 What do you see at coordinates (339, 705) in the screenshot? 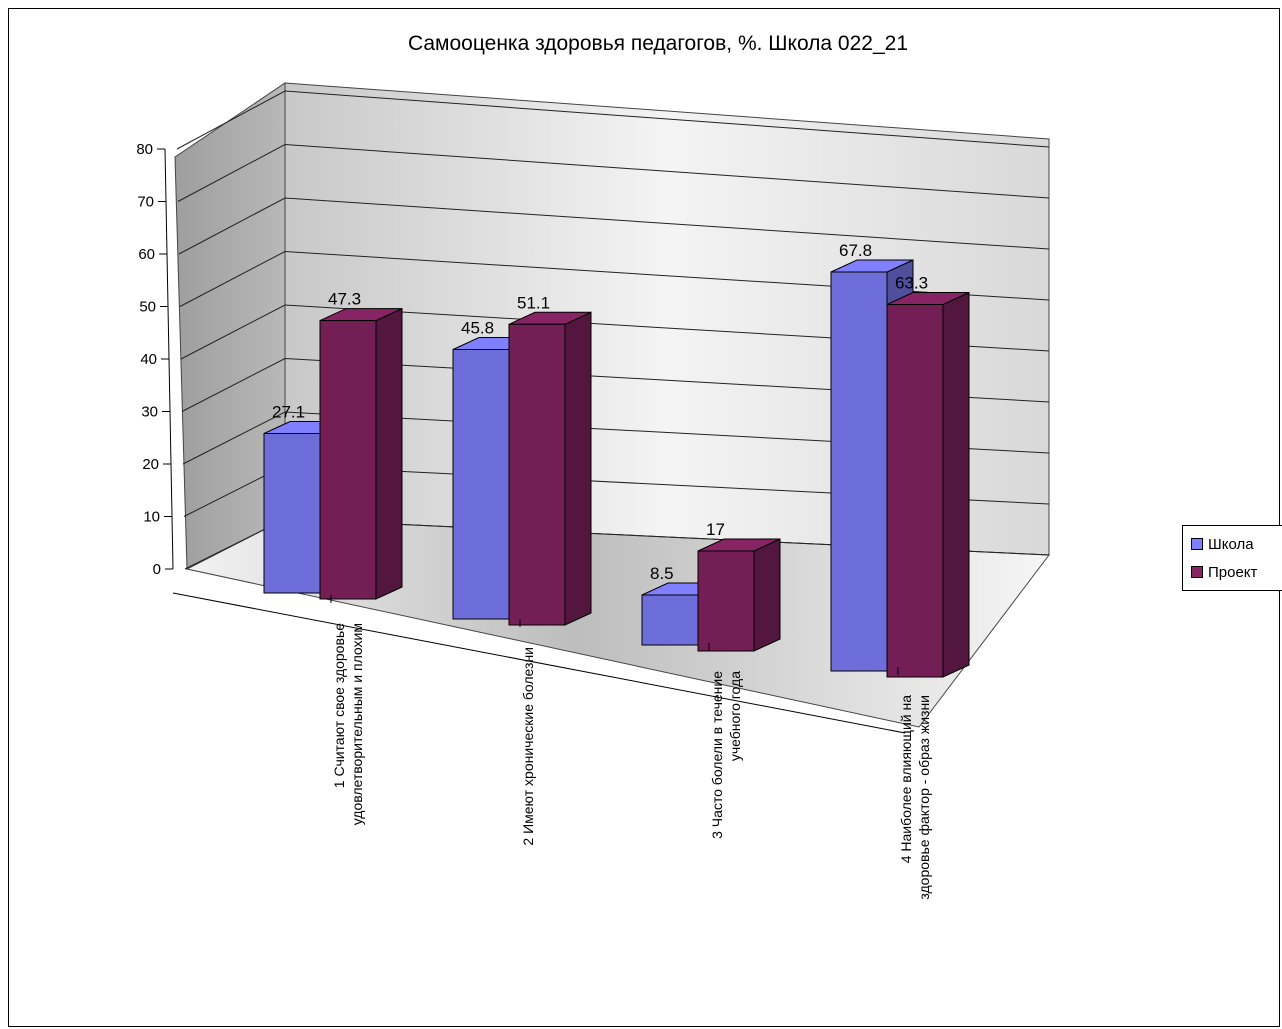
I see `x-tick-label-line: 1 Считают свое здоровье` at bounding box center [339, 705].